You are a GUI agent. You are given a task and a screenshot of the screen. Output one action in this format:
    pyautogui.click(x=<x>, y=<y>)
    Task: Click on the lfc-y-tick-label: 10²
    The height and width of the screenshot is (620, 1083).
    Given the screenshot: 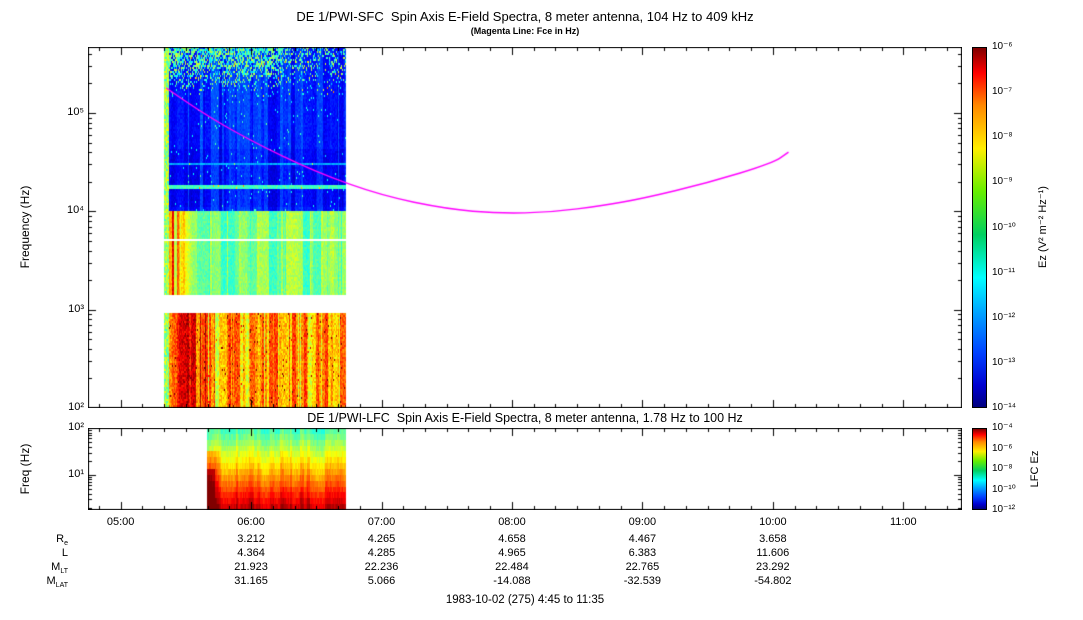 What is the action you would take?
    pyautogui.click(x=76, y=427)
    